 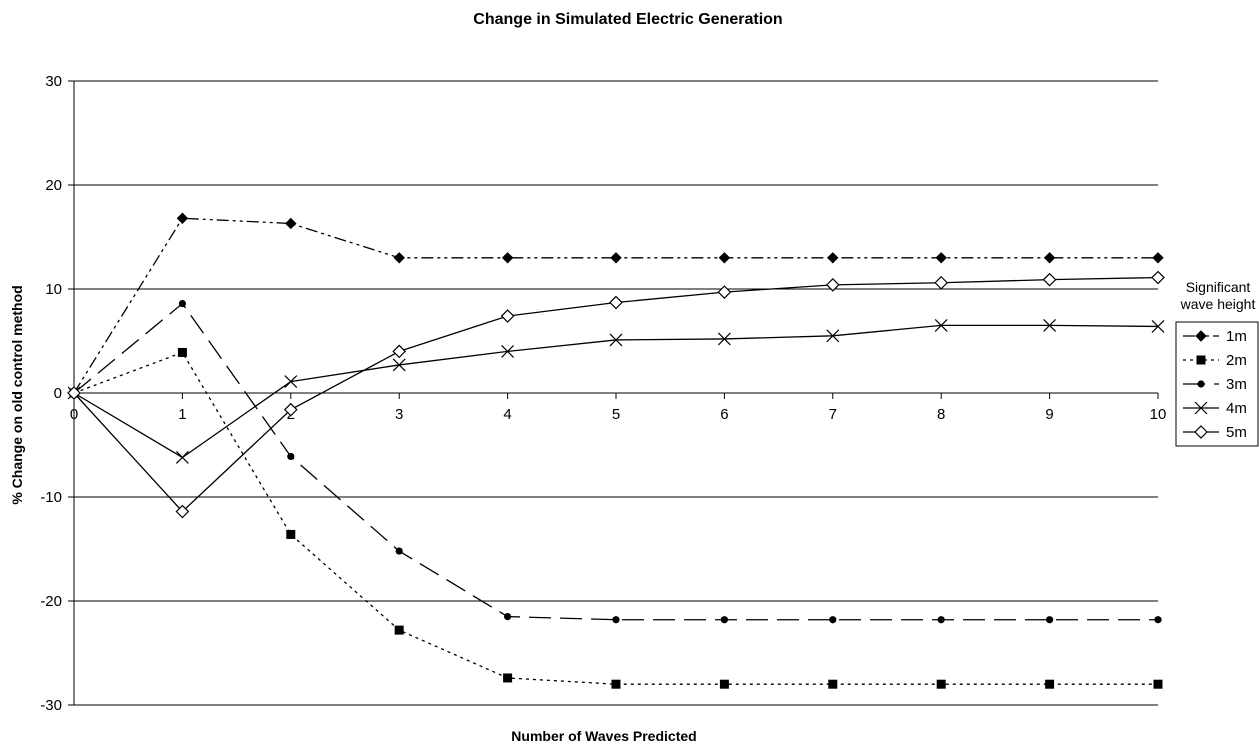 What do you see at coordinates (53, 81) in the screenshot?
I see `y-tick-label: 30` at bounding box center [53, 81].